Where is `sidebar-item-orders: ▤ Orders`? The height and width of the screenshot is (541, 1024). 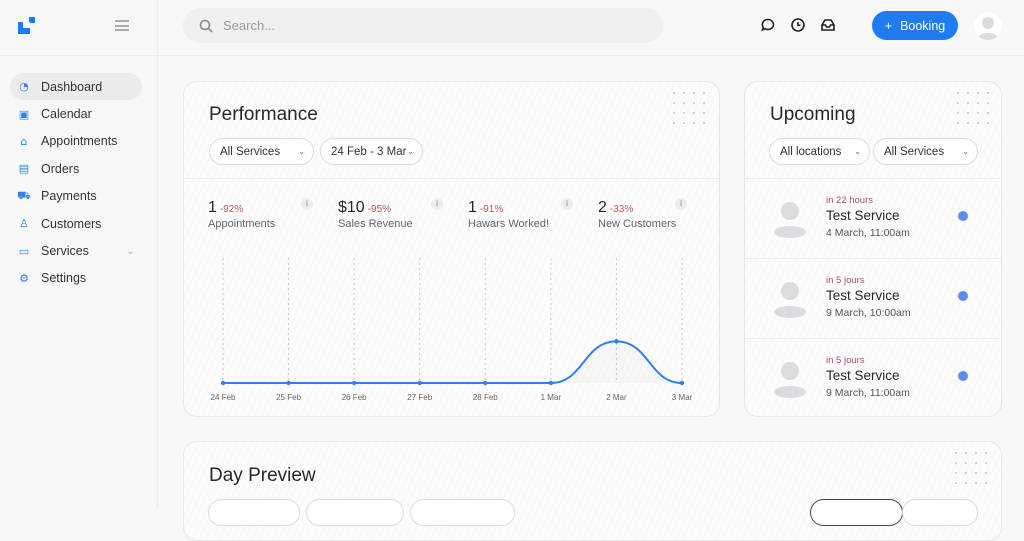 sidebar-item-orders: ▤ Orders is located at coordinates (76, 168).